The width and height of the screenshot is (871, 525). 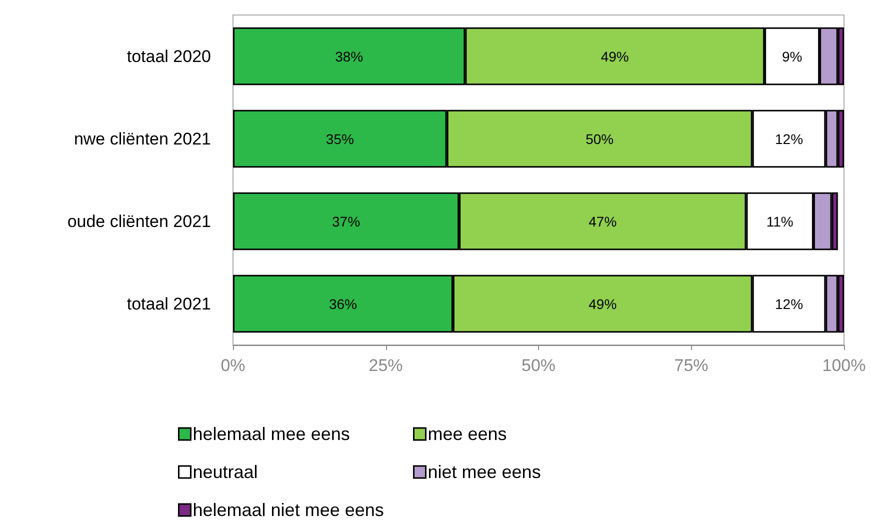 What do you see at coordinates (342, 304) in the screenshot?
I see `data-label: 36%` at bounding box center [342, 304].